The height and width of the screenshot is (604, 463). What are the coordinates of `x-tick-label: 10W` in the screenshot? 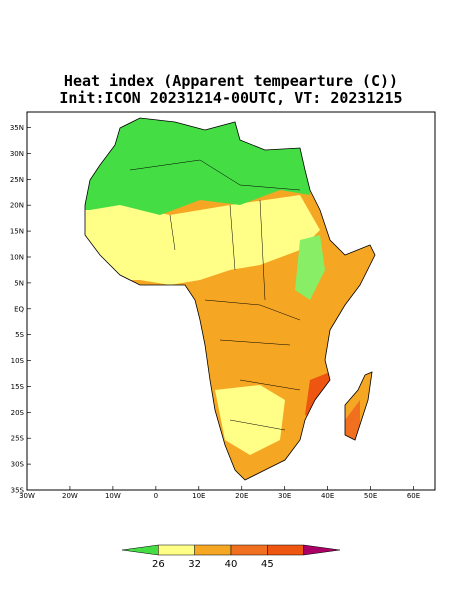 It's located at (113, 496).